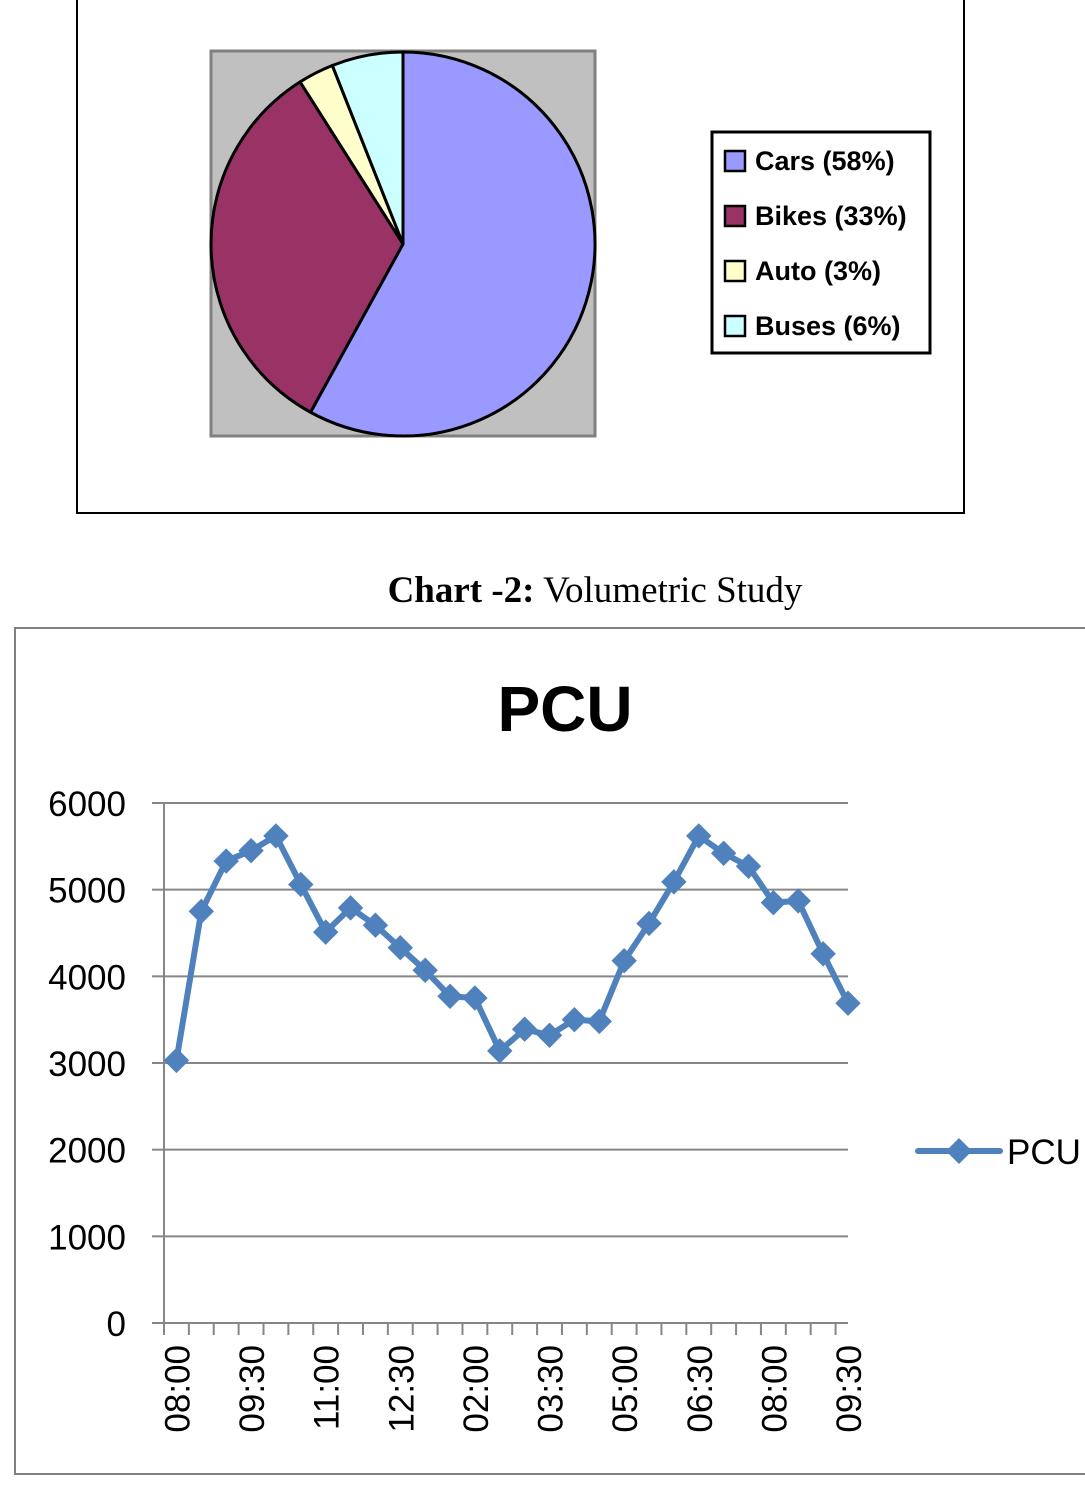 The image size is (1085, 1505). Describe the element at coordinates (476, 1389) in the screenshot. I see `x-tick-label: 02:00` at that location.